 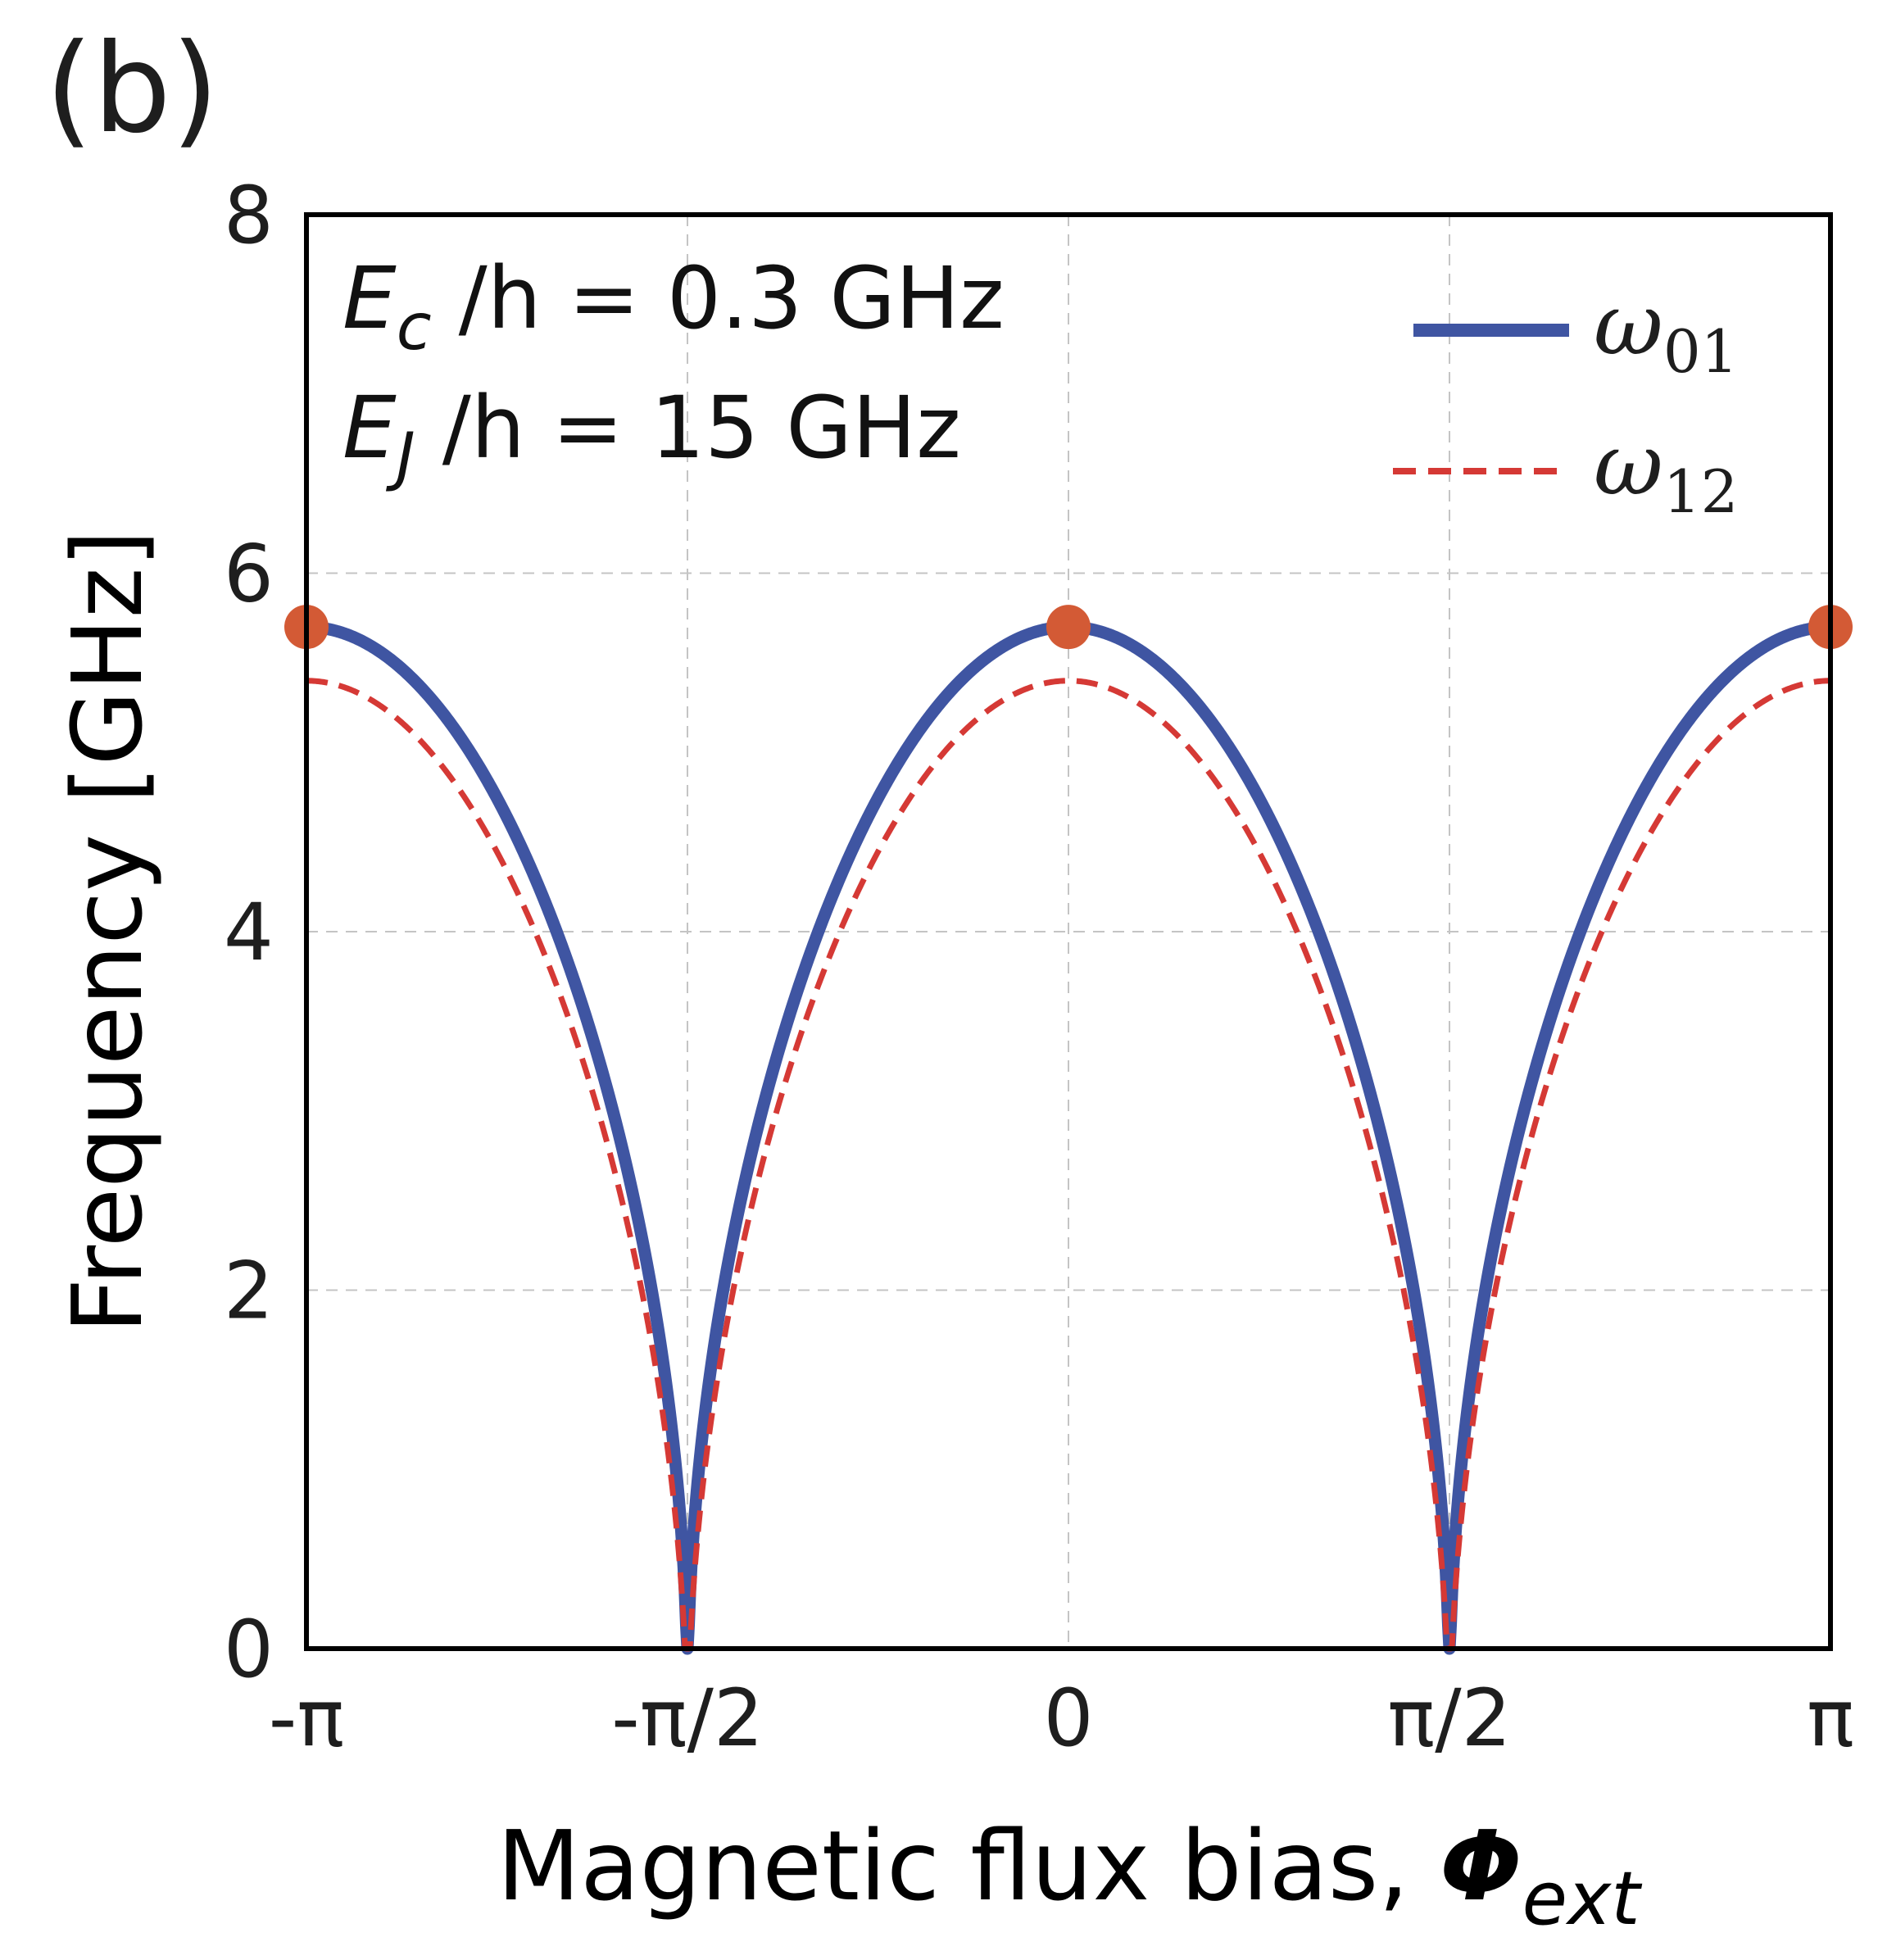 I want to click on y-axis-label: Frequency [GHz], so click(x=107, y=931).